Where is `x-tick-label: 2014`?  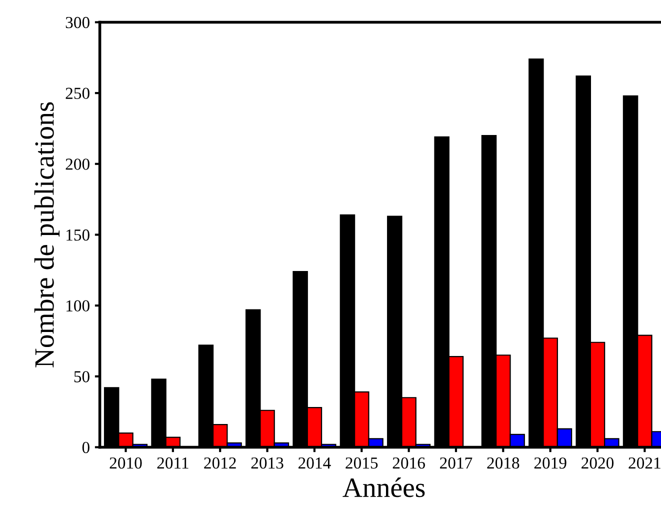 x-tick-label: 2014 is located at coordinates (314, 463).